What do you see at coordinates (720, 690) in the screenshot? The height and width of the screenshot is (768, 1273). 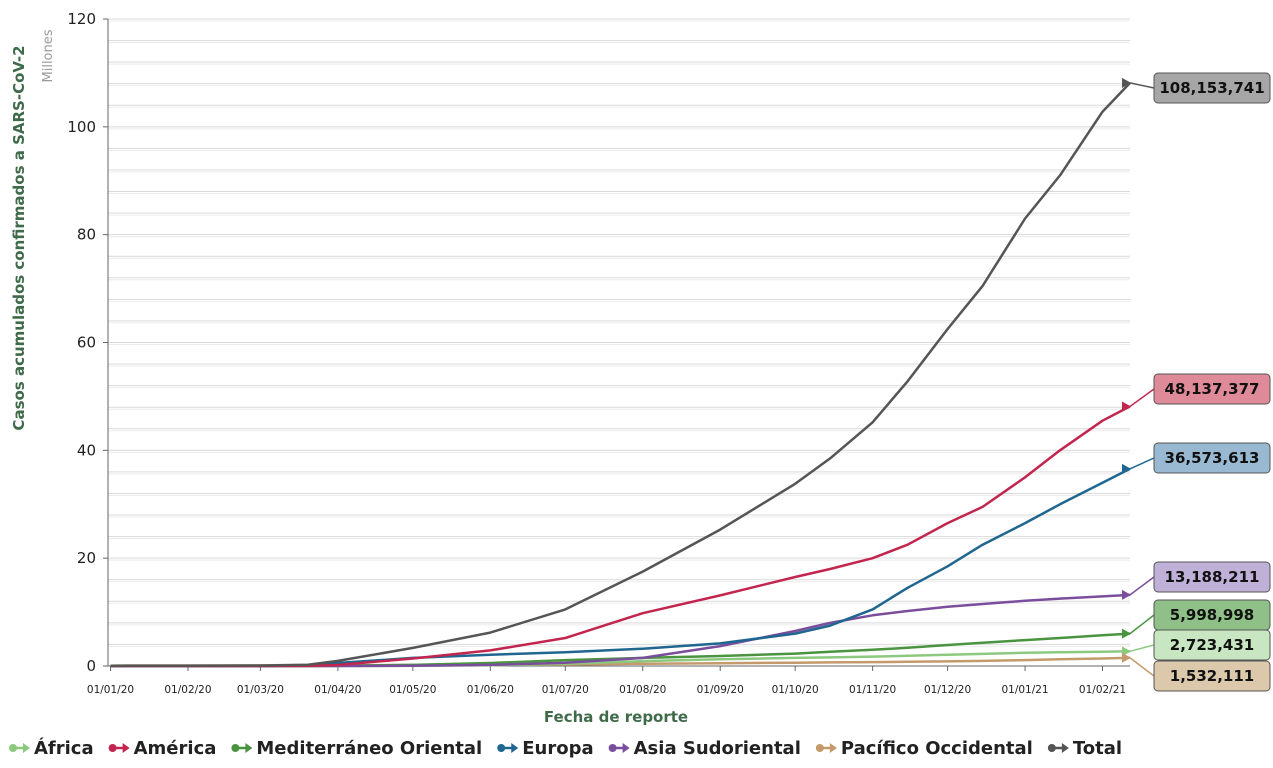 I see `x-tick-label: 01/09/20` at bounding box center [720, 690].